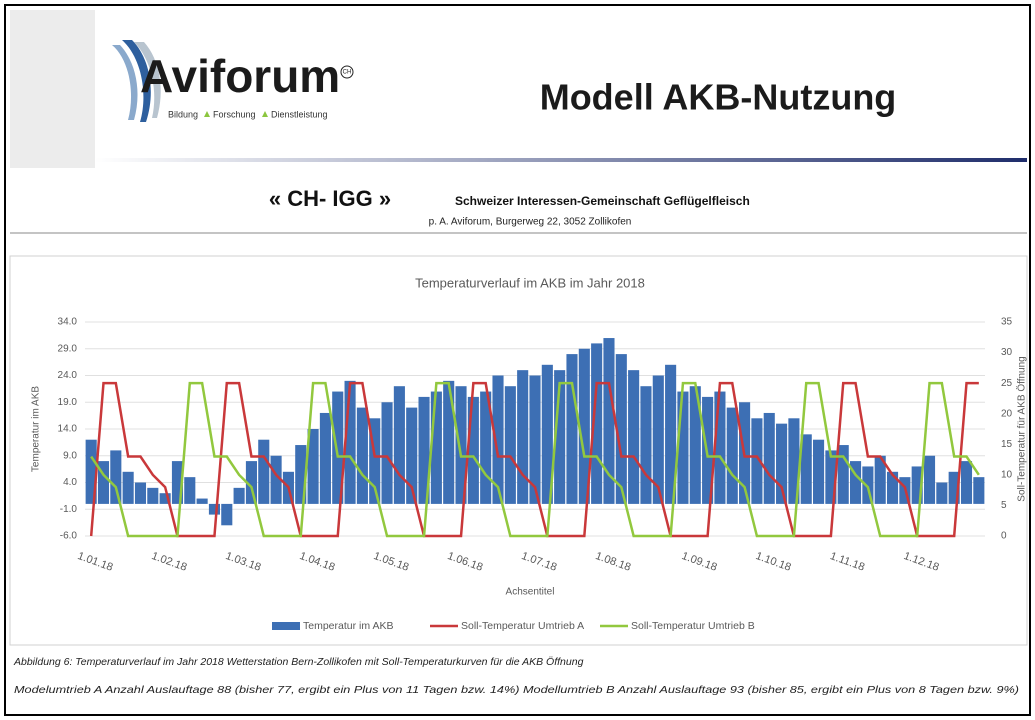 The width and height of the screenshot is (1035, 720). I want to click on y-axis-title: Temperatur im AKB, so click(36, 429).